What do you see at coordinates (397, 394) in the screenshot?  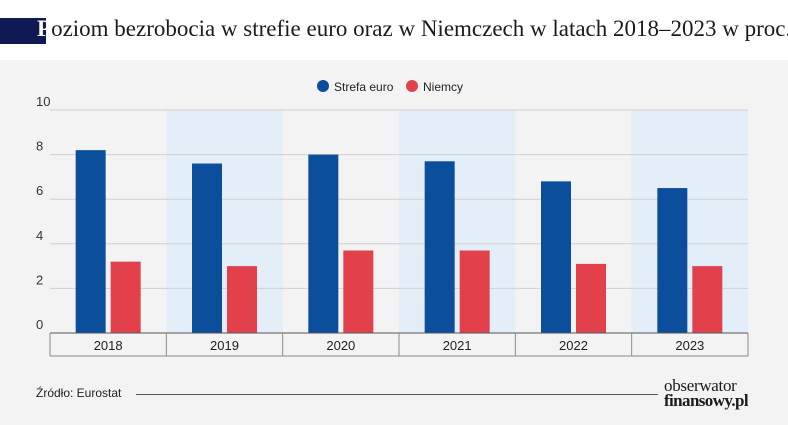 I see `source-divider` at bounding box center [397, 394].